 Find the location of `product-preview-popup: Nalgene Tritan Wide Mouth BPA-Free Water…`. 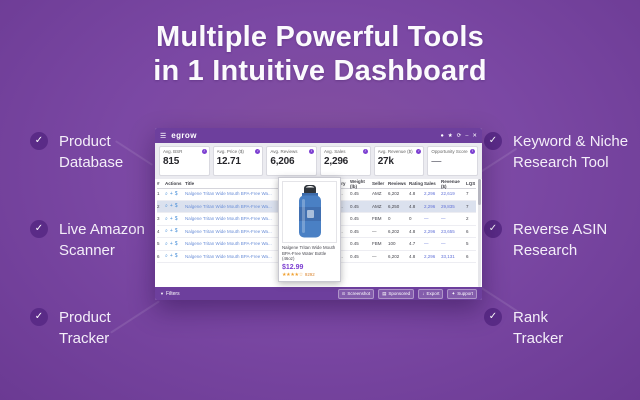

product-preview-popup: Nalgene Tritan Wide Mouth BPA-Free Water… is located at coordinates (309, 229).